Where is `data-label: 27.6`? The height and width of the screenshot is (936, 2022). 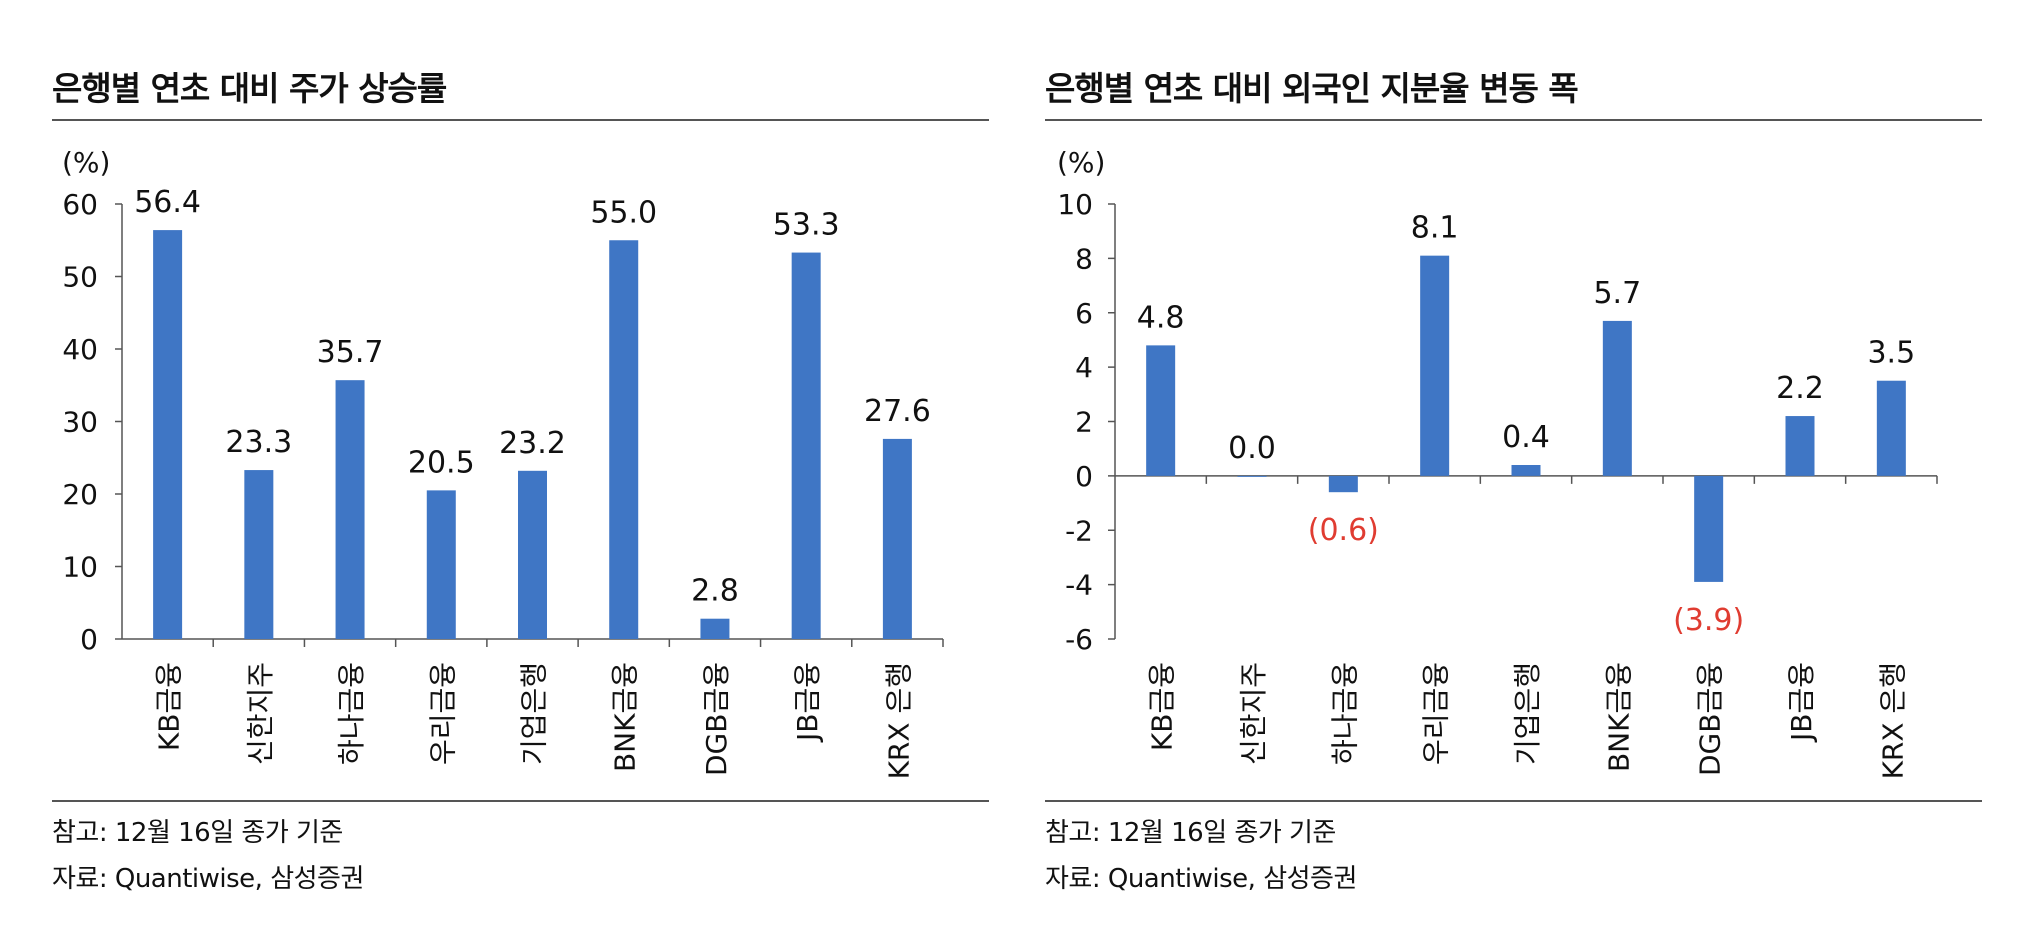 data-label: 27.6 is located at coordinates (897, 411).